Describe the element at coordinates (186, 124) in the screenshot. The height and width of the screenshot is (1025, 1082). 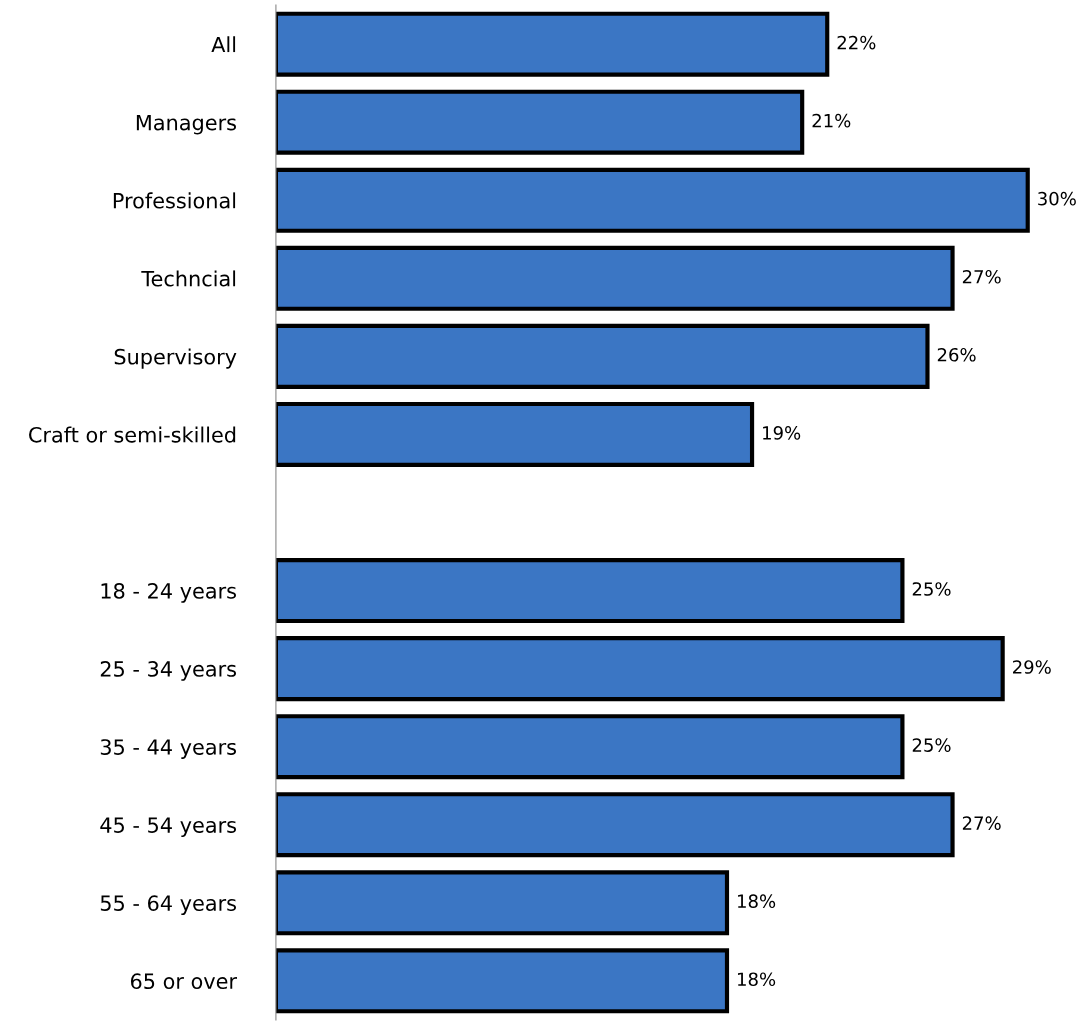
I see `y-tick-label: Managers` at that location.